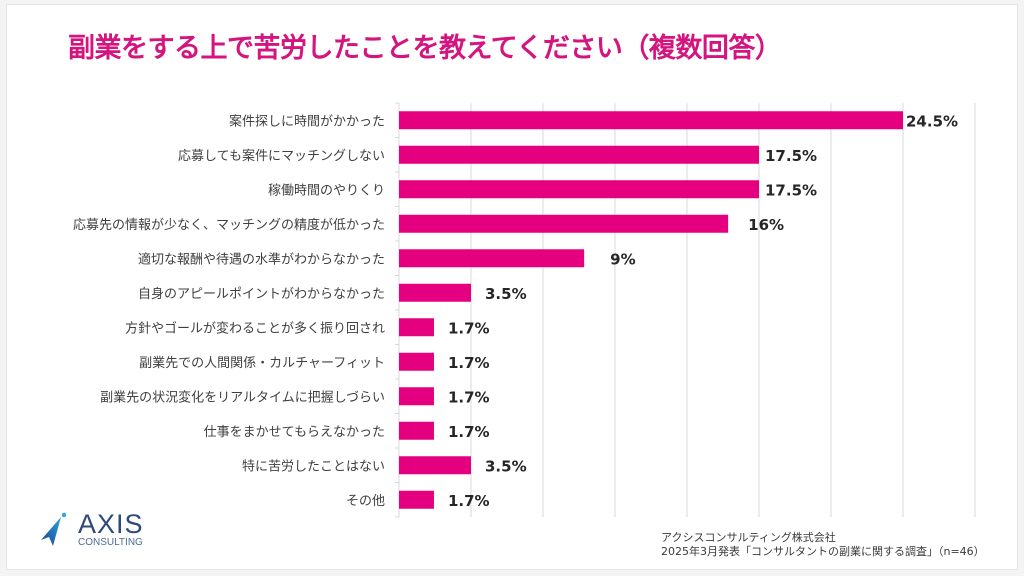  I want to click on chart-title: 副業をする上で苦労したことを教えてください（複数回答）, so click(425, 48).